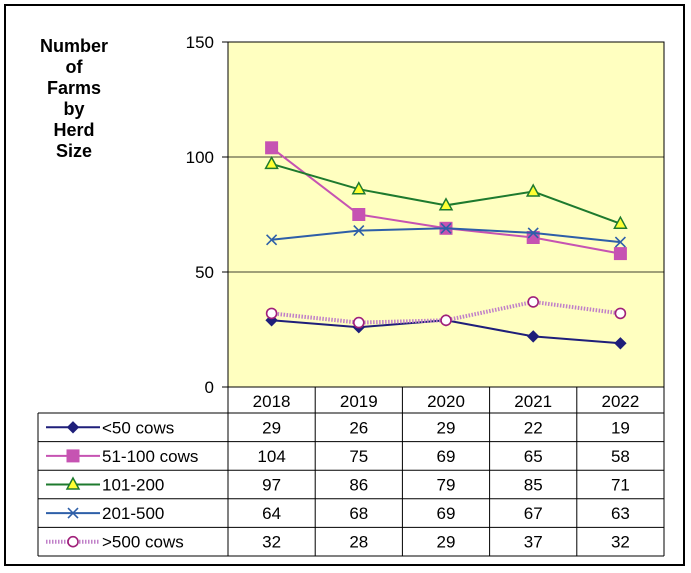 Image resolution: width=691 pixels, height=573 pixels. Describe the element at coordinates (358, 513) in the screenshot. I see `table-cell: 68` at that location.